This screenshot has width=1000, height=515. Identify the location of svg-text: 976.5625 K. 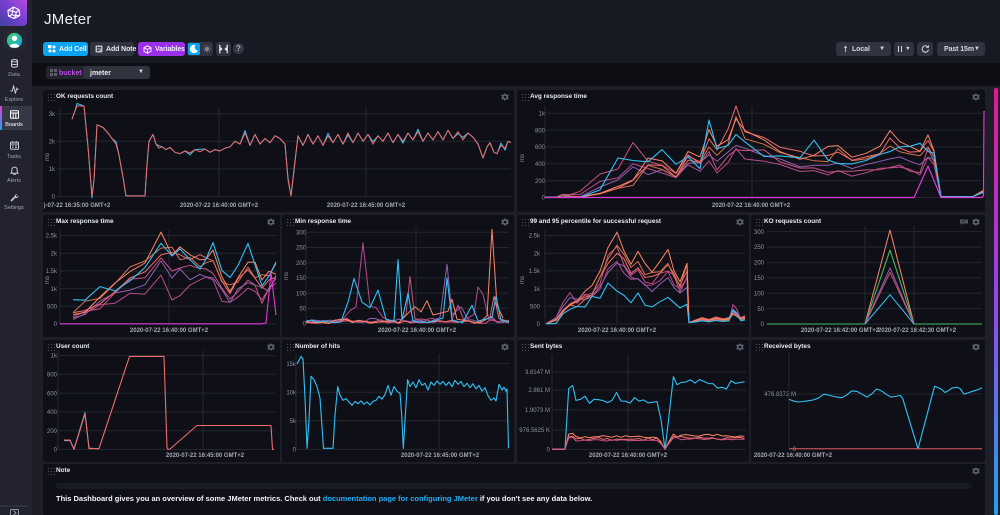
(534, 431).